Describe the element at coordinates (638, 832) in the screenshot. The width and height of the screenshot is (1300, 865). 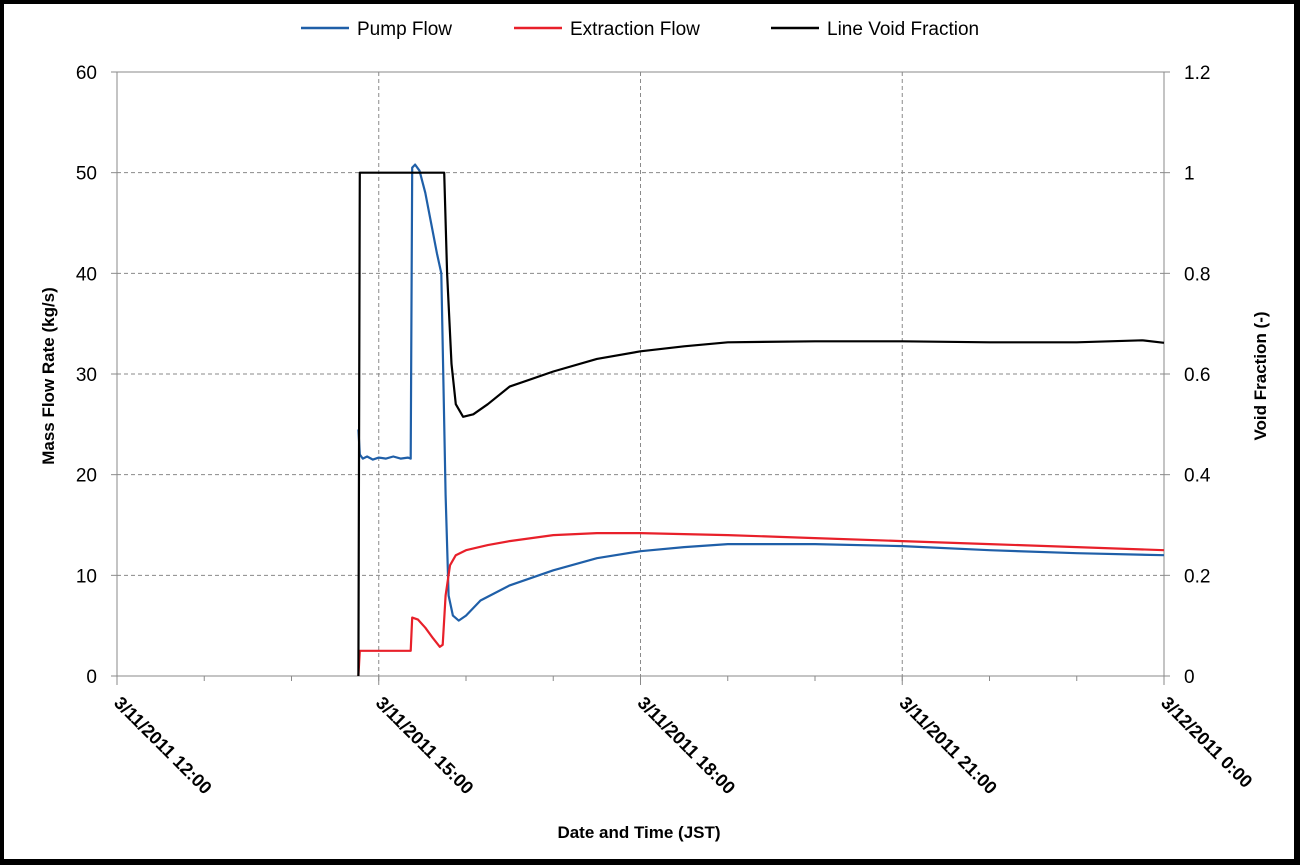
I see `x-axis-title: Date and Time (JST)` at that location.